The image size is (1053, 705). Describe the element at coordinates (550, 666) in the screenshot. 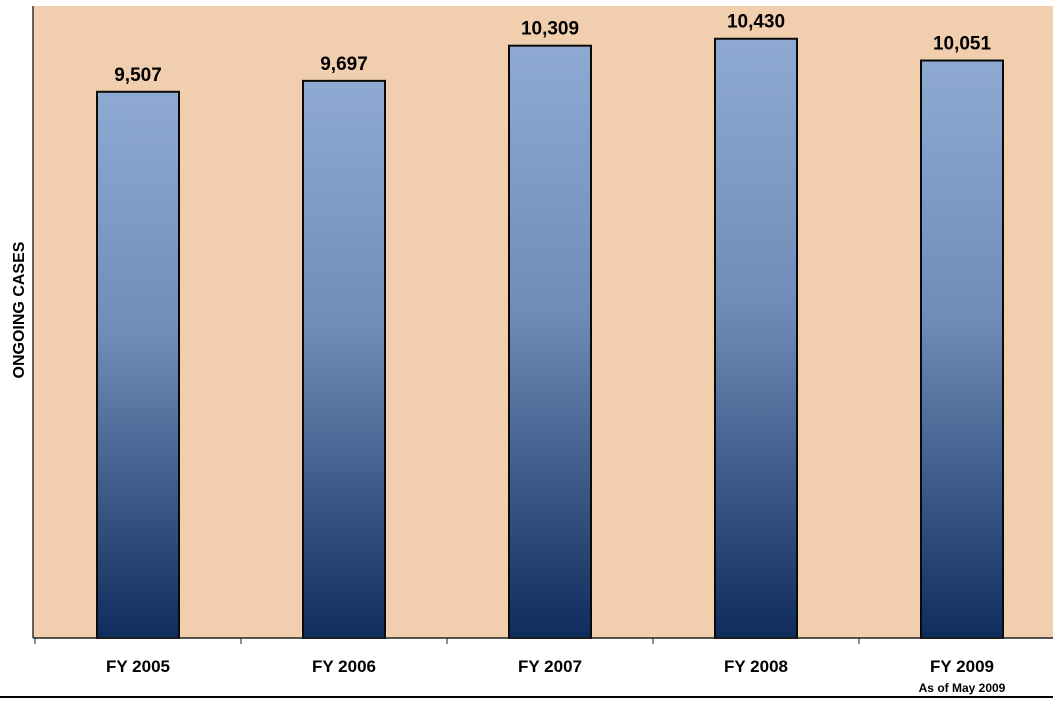

I see `x-tick-label: FY 2007` at that location.